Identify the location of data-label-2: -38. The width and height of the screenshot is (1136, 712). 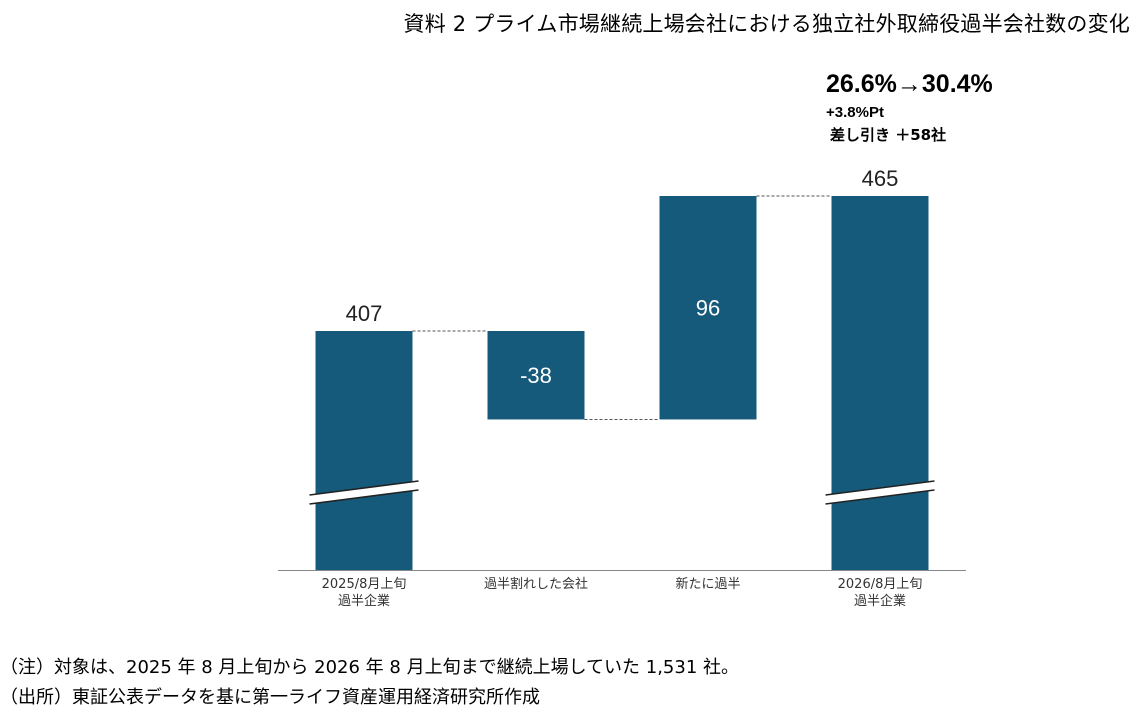
(536, 375).